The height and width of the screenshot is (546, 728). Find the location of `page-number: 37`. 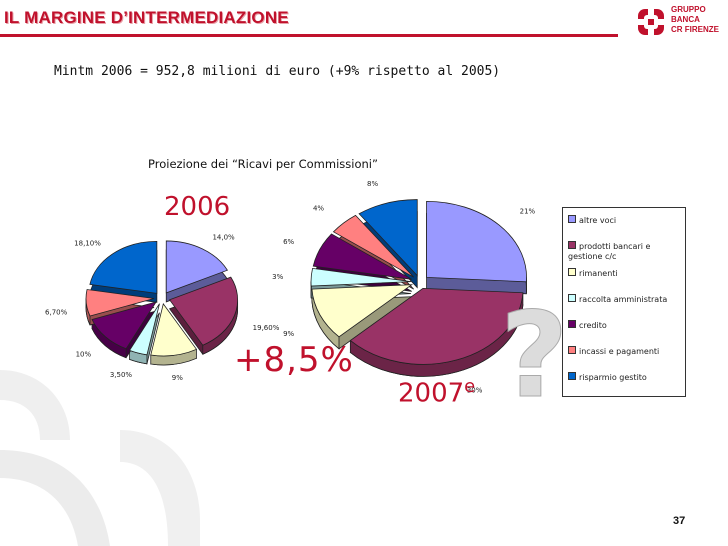

page-number: 37 is located at coordinates (679, 521).